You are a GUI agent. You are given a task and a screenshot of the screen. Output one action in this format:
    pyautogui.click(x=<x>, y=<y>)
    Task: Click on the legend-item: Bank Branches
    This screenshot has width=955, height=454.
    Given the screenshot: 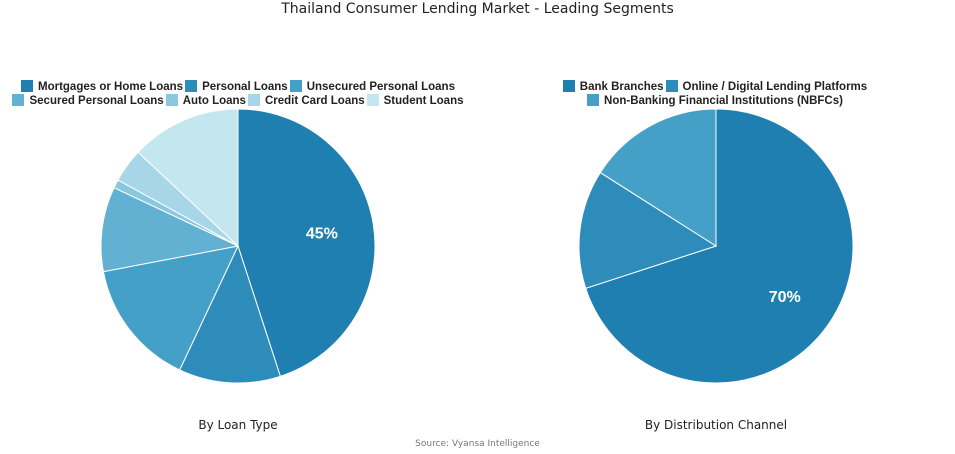 What is the action you would take?
    pyautogui.click(x=613, y=87)
    